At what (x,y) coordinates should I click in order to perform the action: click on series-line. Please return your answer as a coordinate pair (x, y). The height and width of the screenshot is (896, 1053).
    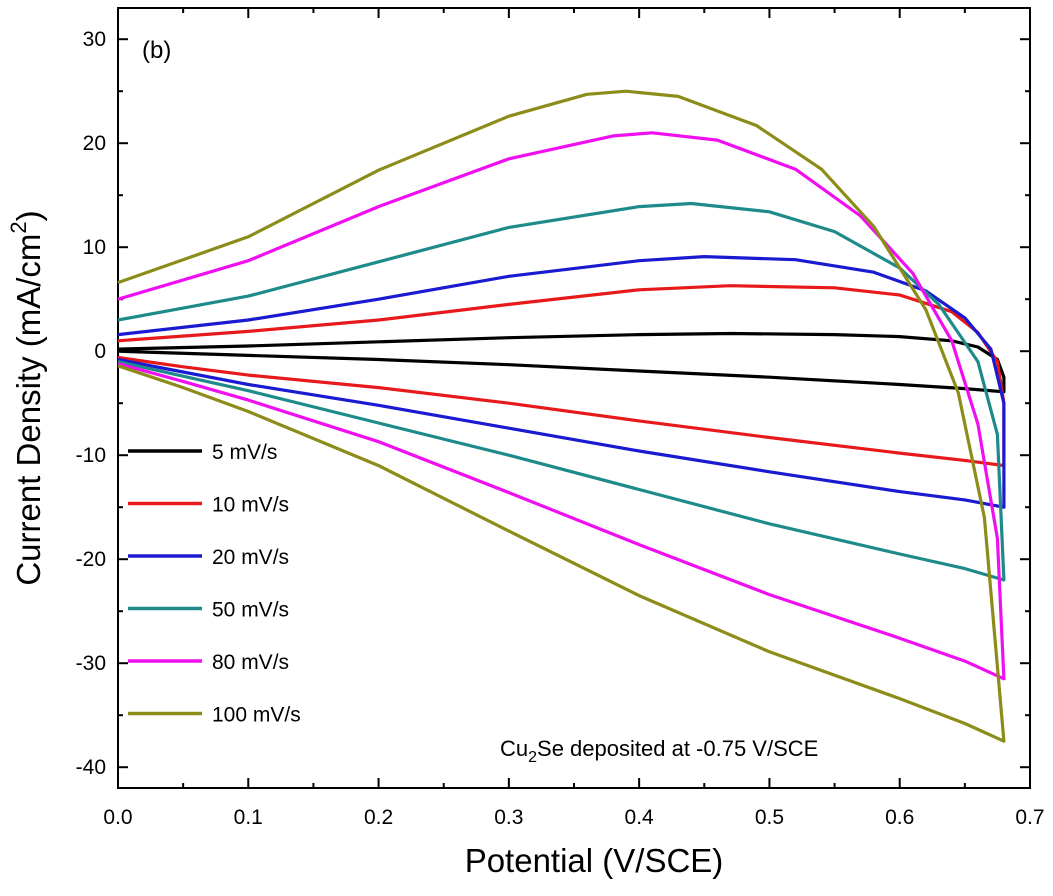
    Looking at the image, I should click on (561, 362).